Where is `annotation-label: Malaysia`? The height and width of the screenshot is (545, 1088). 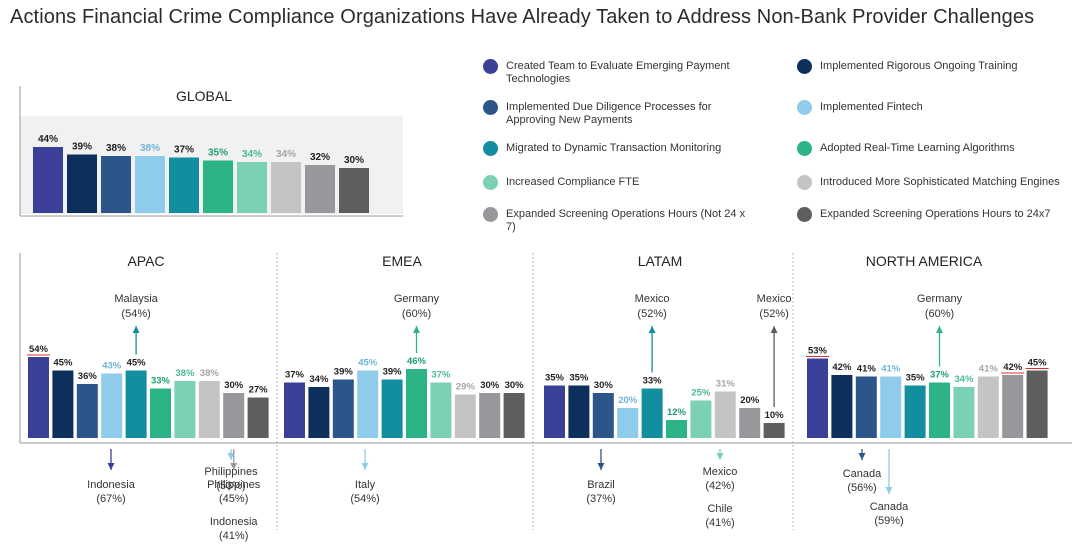 annotation-label: Malaysia is located at coordinates (136, 299).